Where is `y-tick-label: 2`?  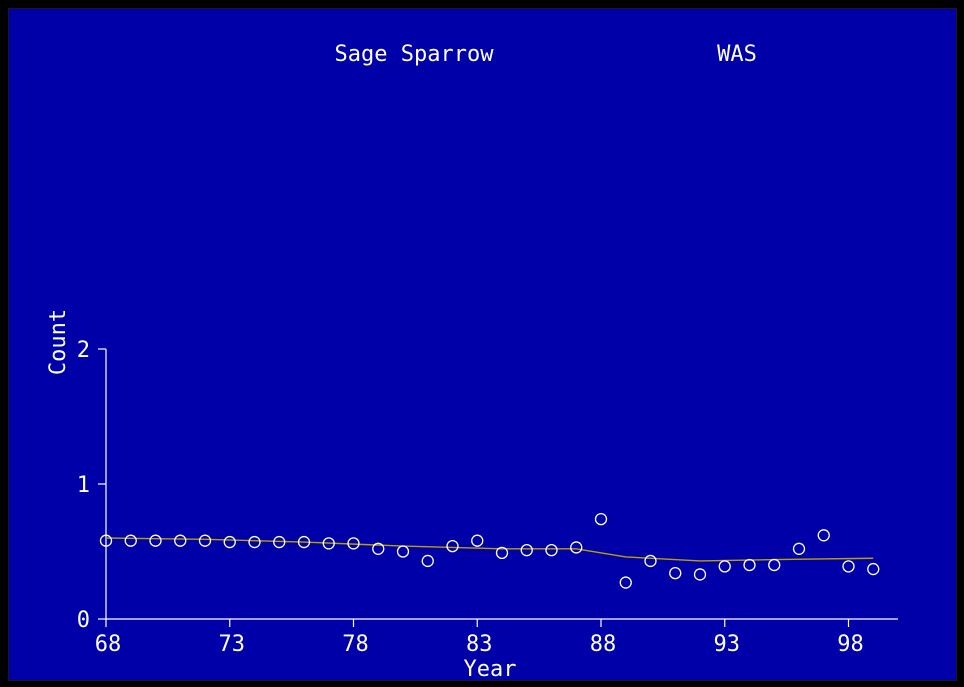 y-tick-label: 2 is located at coordinates (83, 350).